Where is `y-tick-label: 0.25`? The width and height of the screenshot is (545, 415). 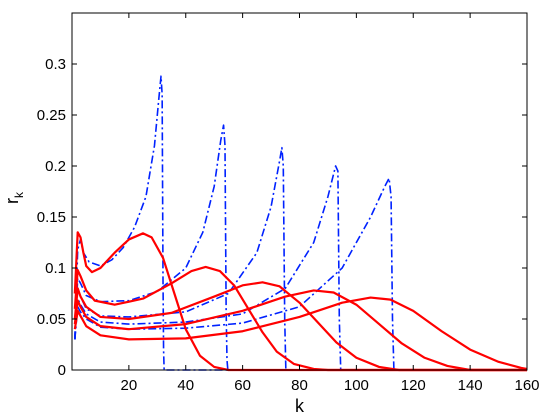 y-tick-label: 0.25 is located at coordinates (51, 115).